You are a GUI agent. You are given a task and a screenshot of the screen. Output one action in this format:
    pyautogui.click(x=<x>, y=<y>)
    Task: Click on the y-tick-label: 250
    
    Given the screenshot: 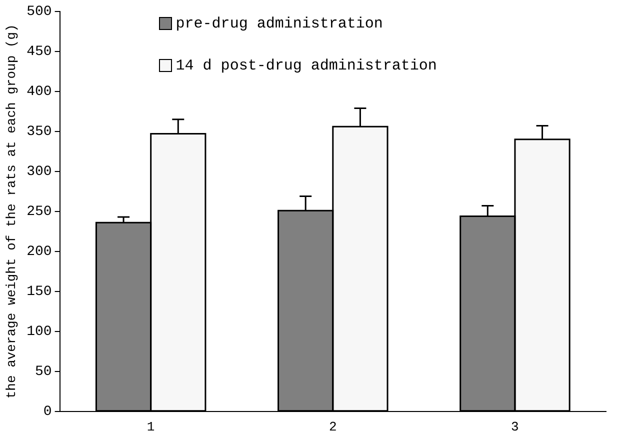 What is the action you would take?
    pyautogui.click(x=39, y=212)
    